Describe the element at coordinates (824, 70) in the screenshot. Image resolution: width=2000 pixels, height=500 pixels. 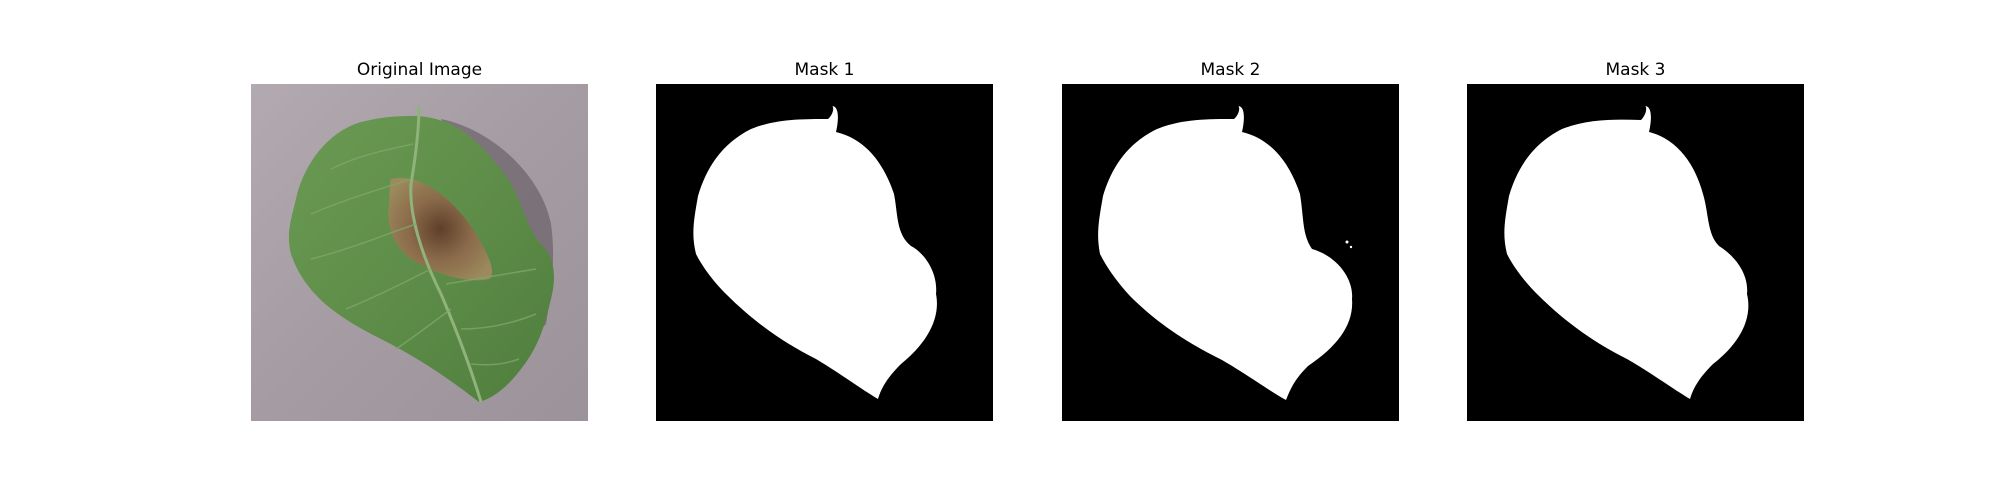
I see `panel-title: Mask 1` at that location.